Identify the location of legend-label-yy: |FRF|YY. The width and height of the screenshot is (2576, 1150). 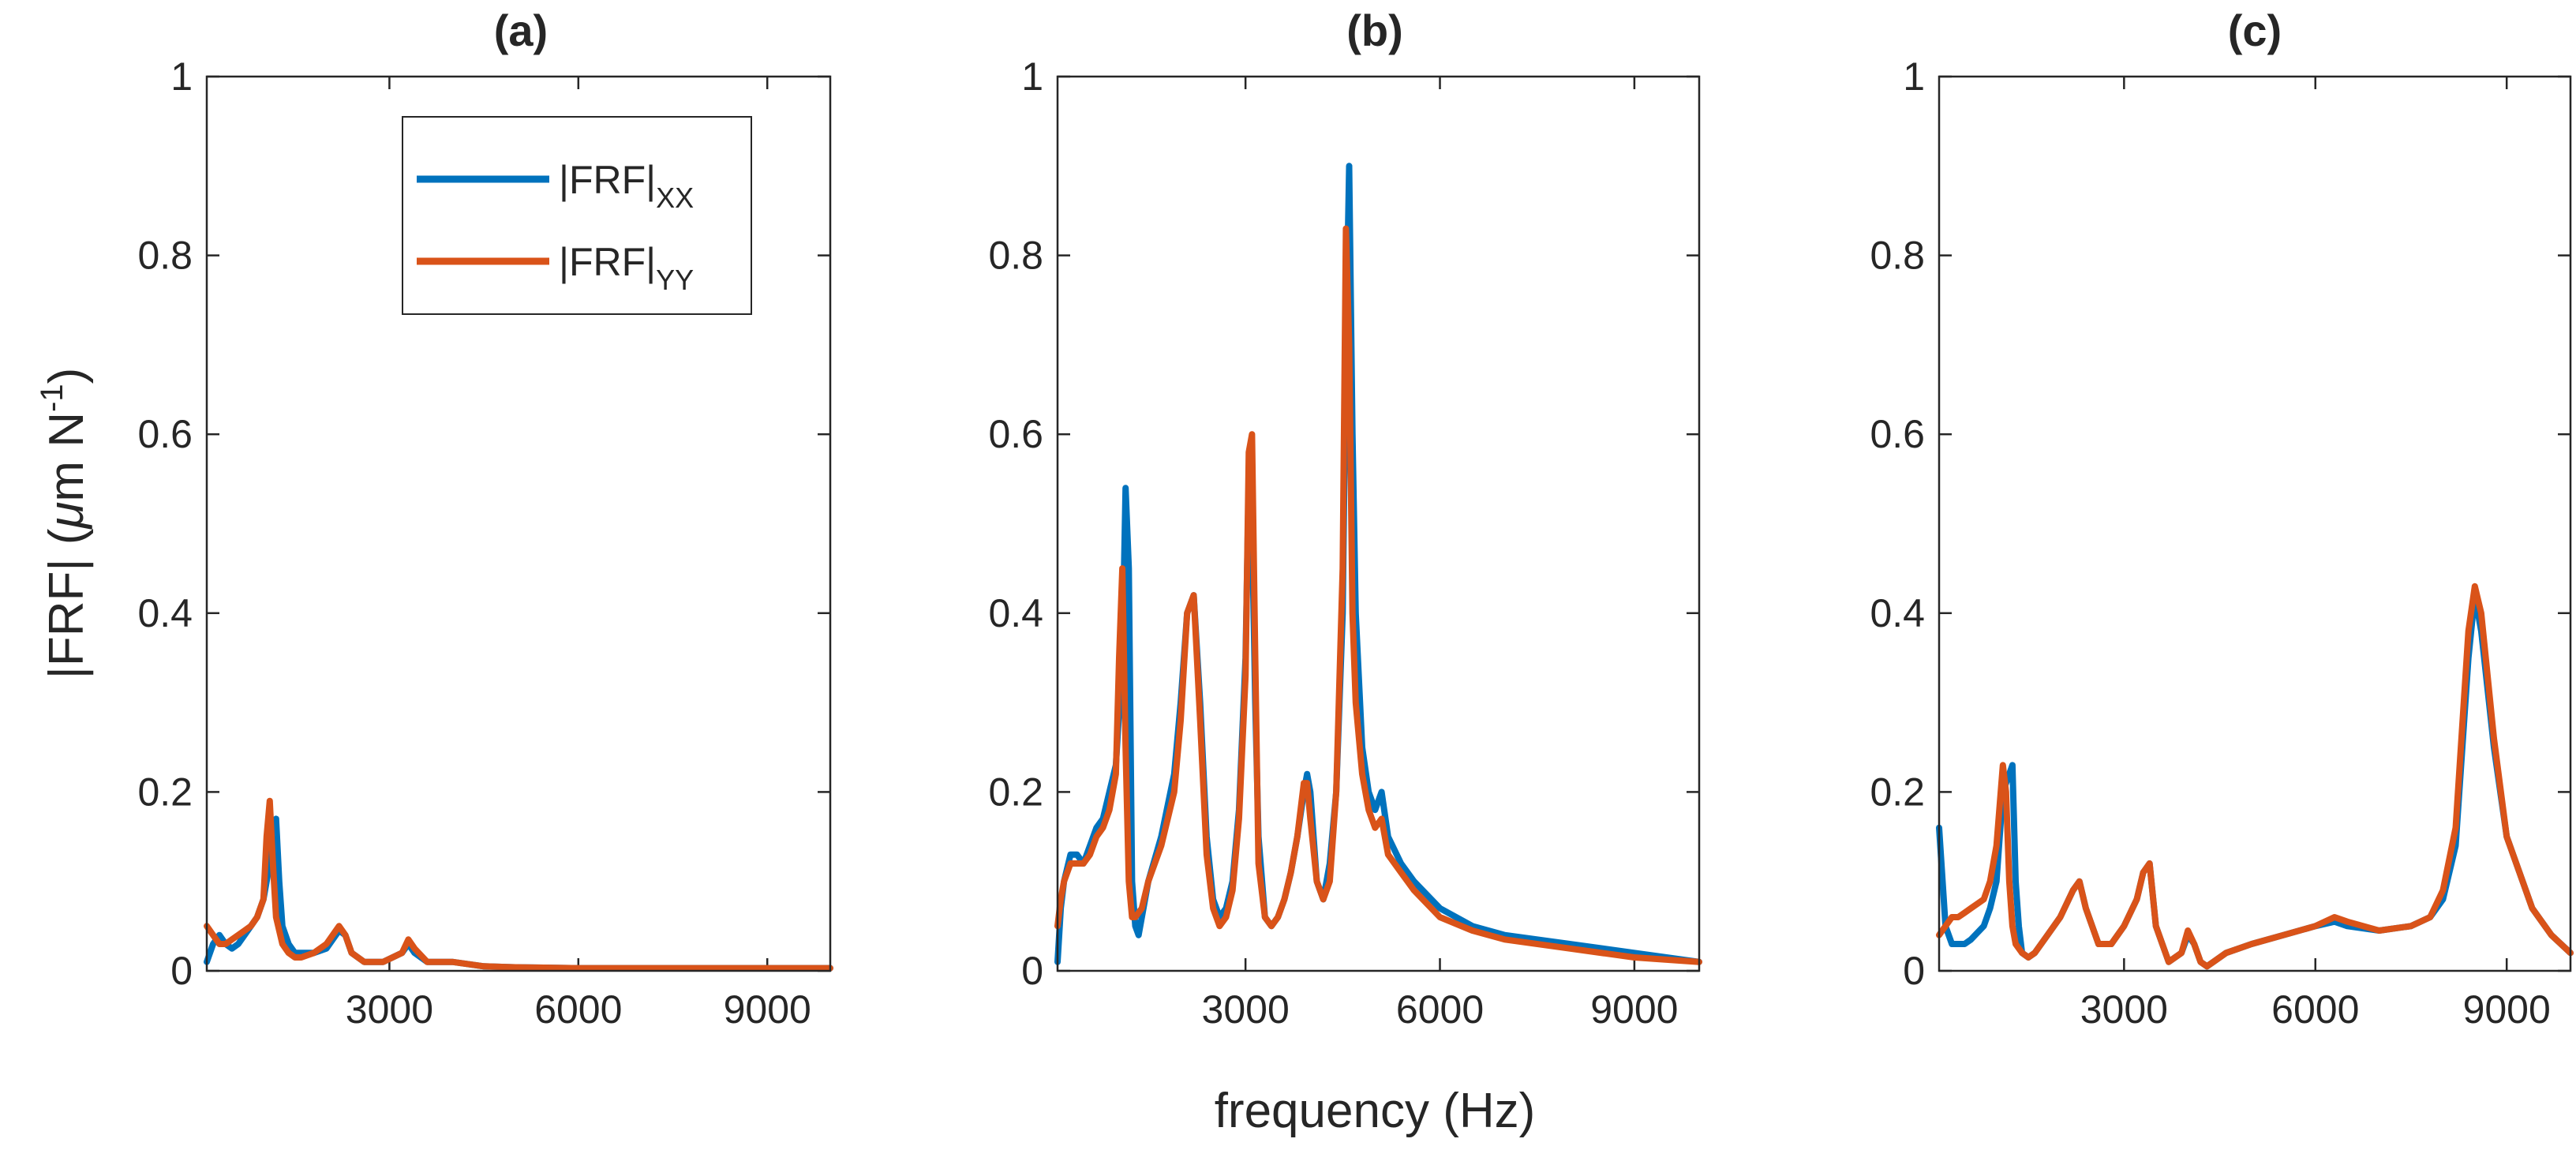
(626, 268).